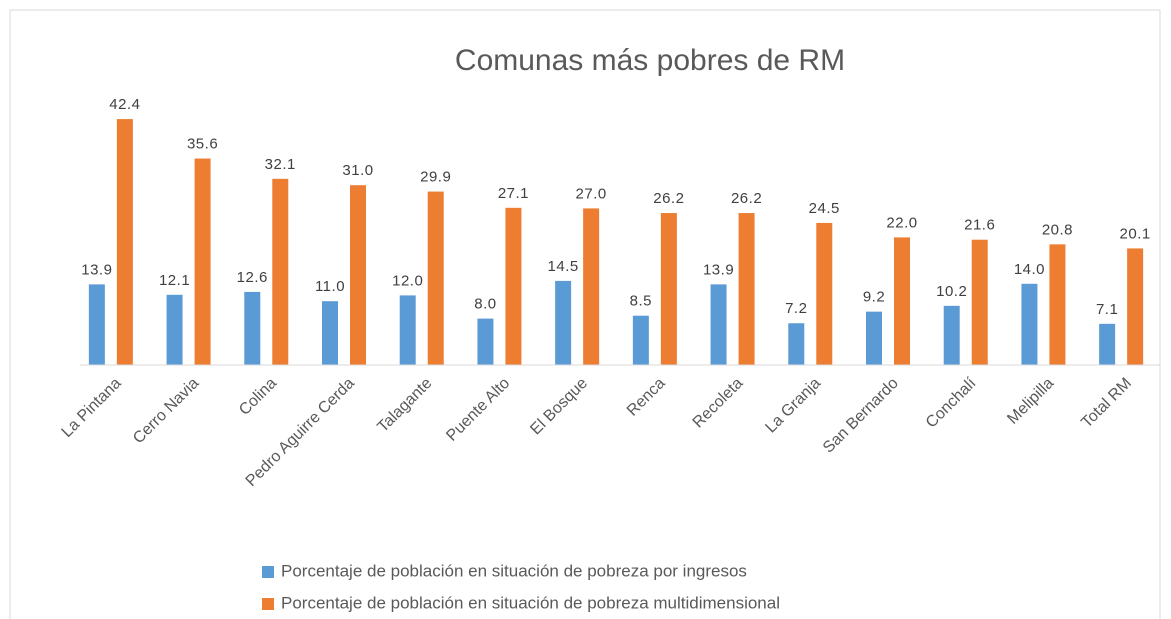 This screenshot has height=619, width=1171. Describe the element at coordinates (979, 225) in the screenshot. I see `value-label: 21.6` at that location.